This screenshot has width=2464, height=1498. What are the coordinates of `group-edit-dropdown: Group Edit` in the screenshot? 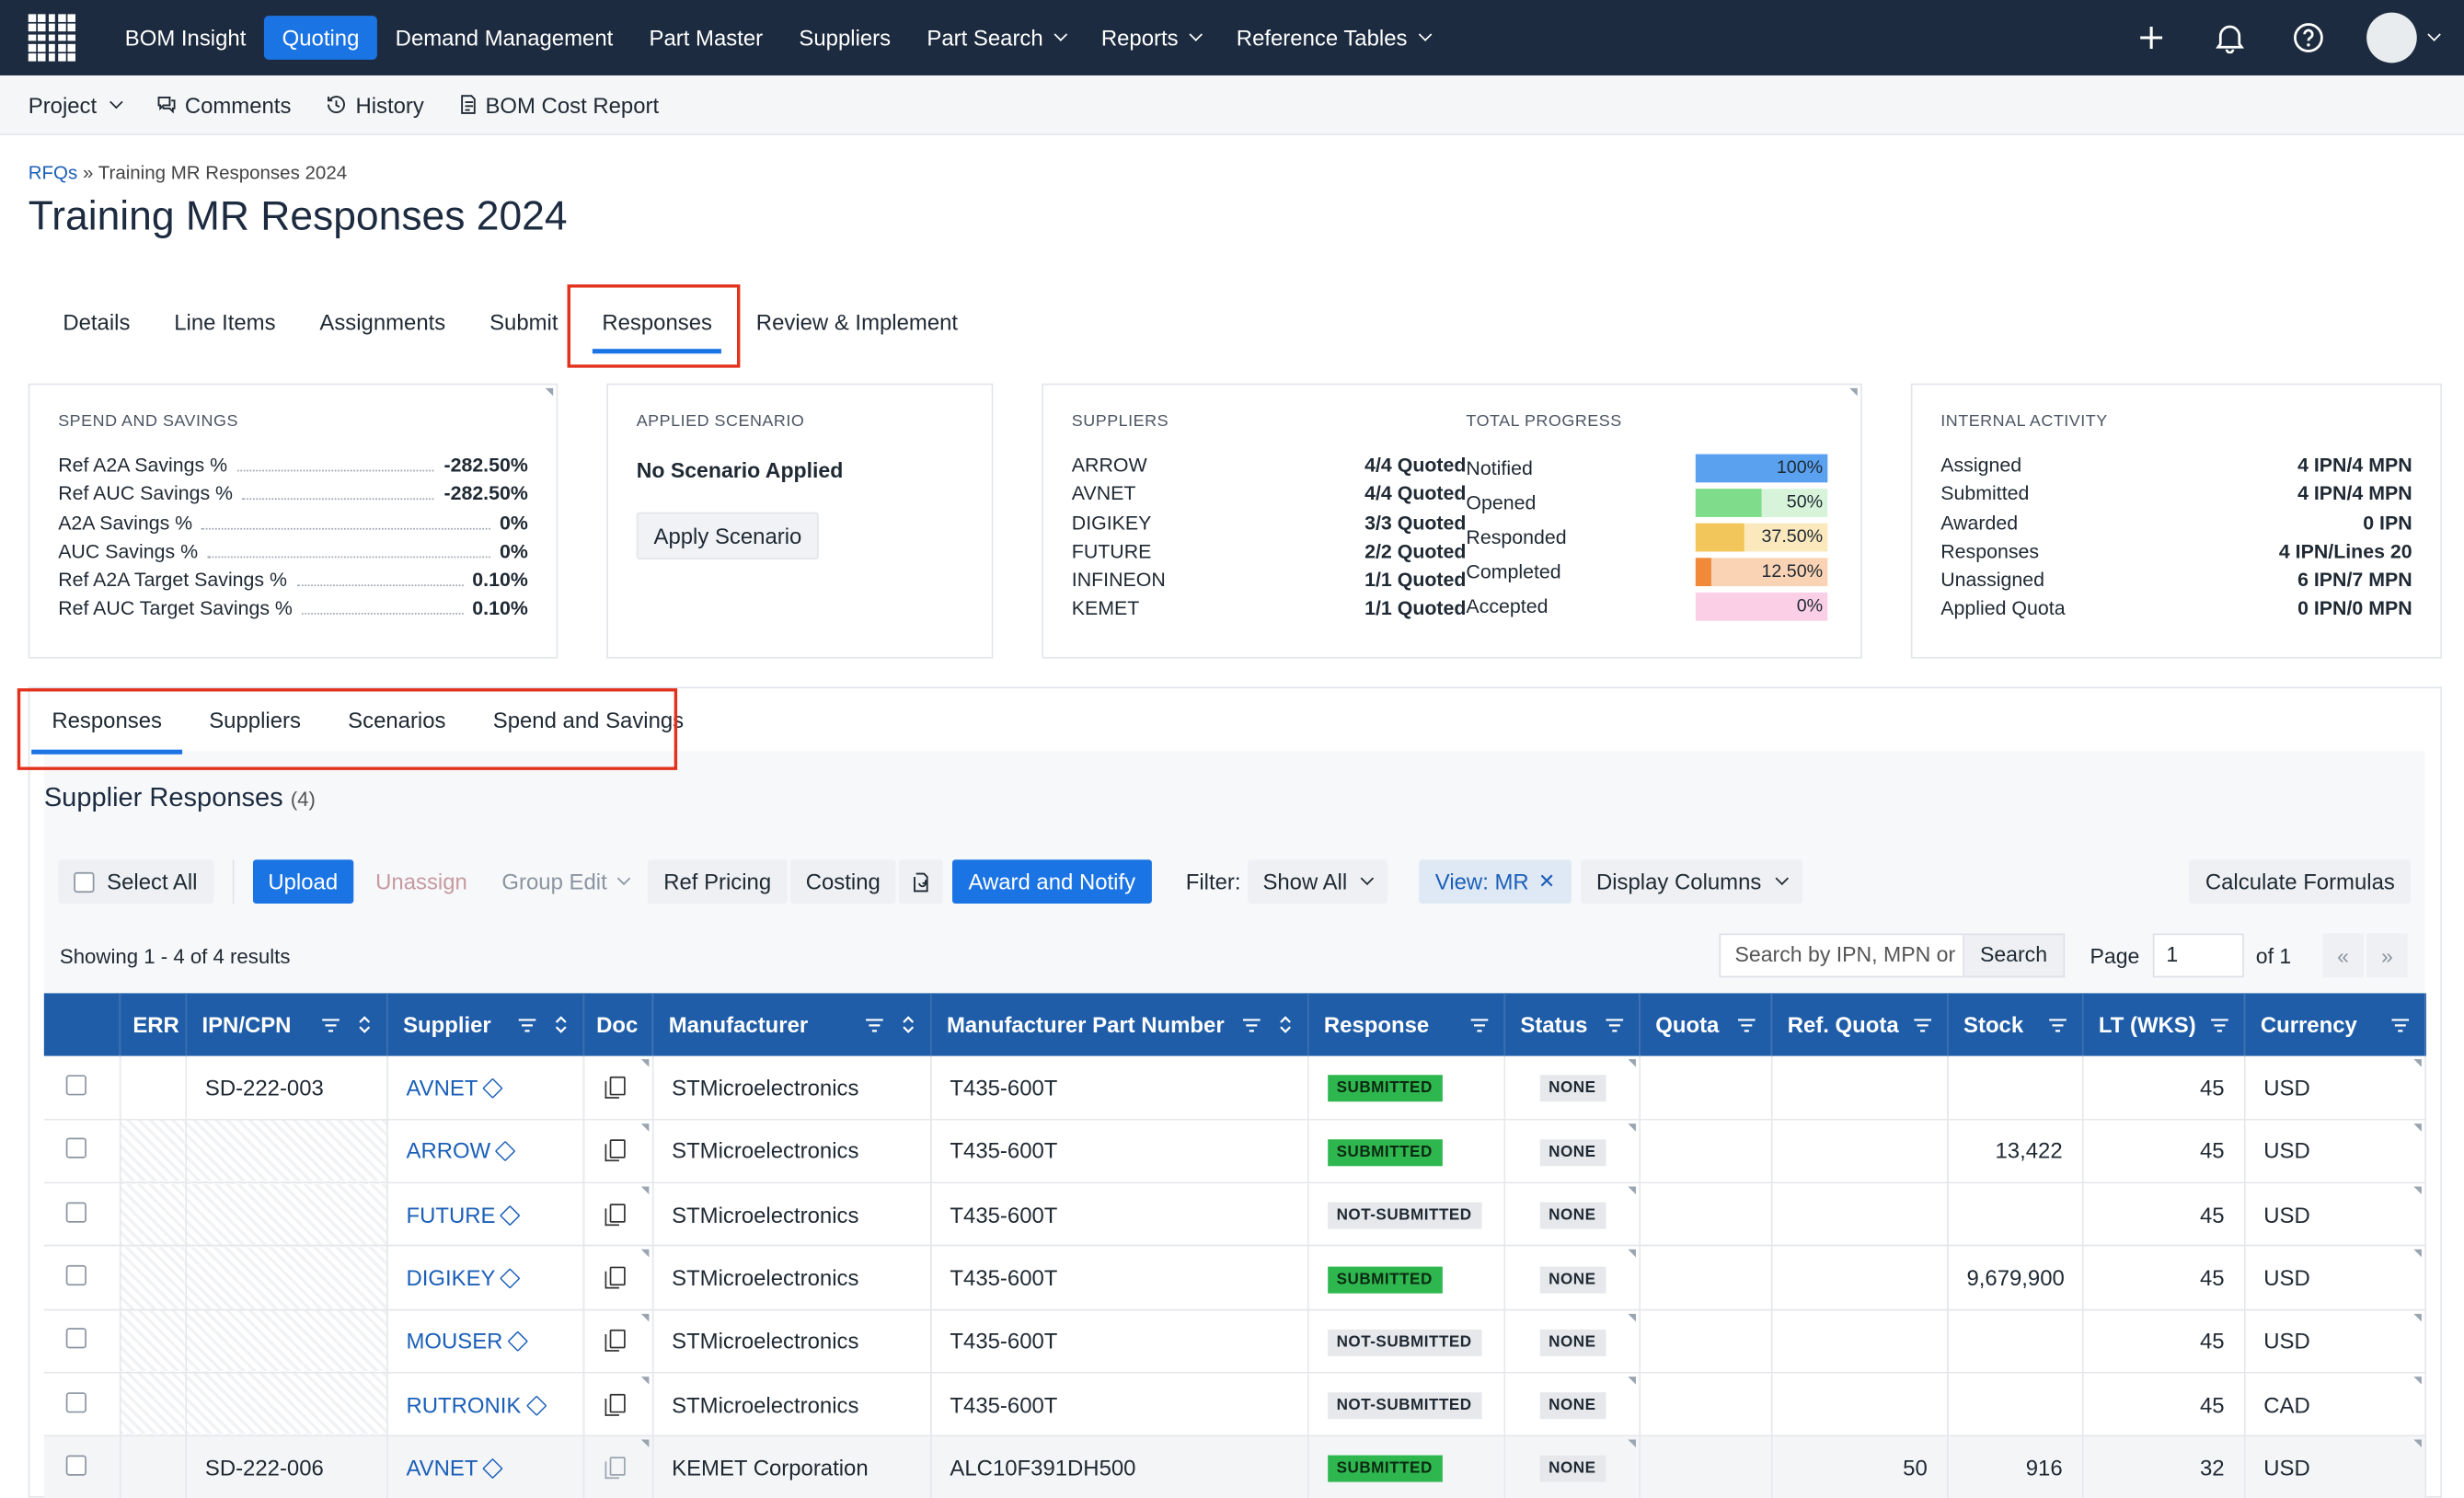 It's located at (565, 881).